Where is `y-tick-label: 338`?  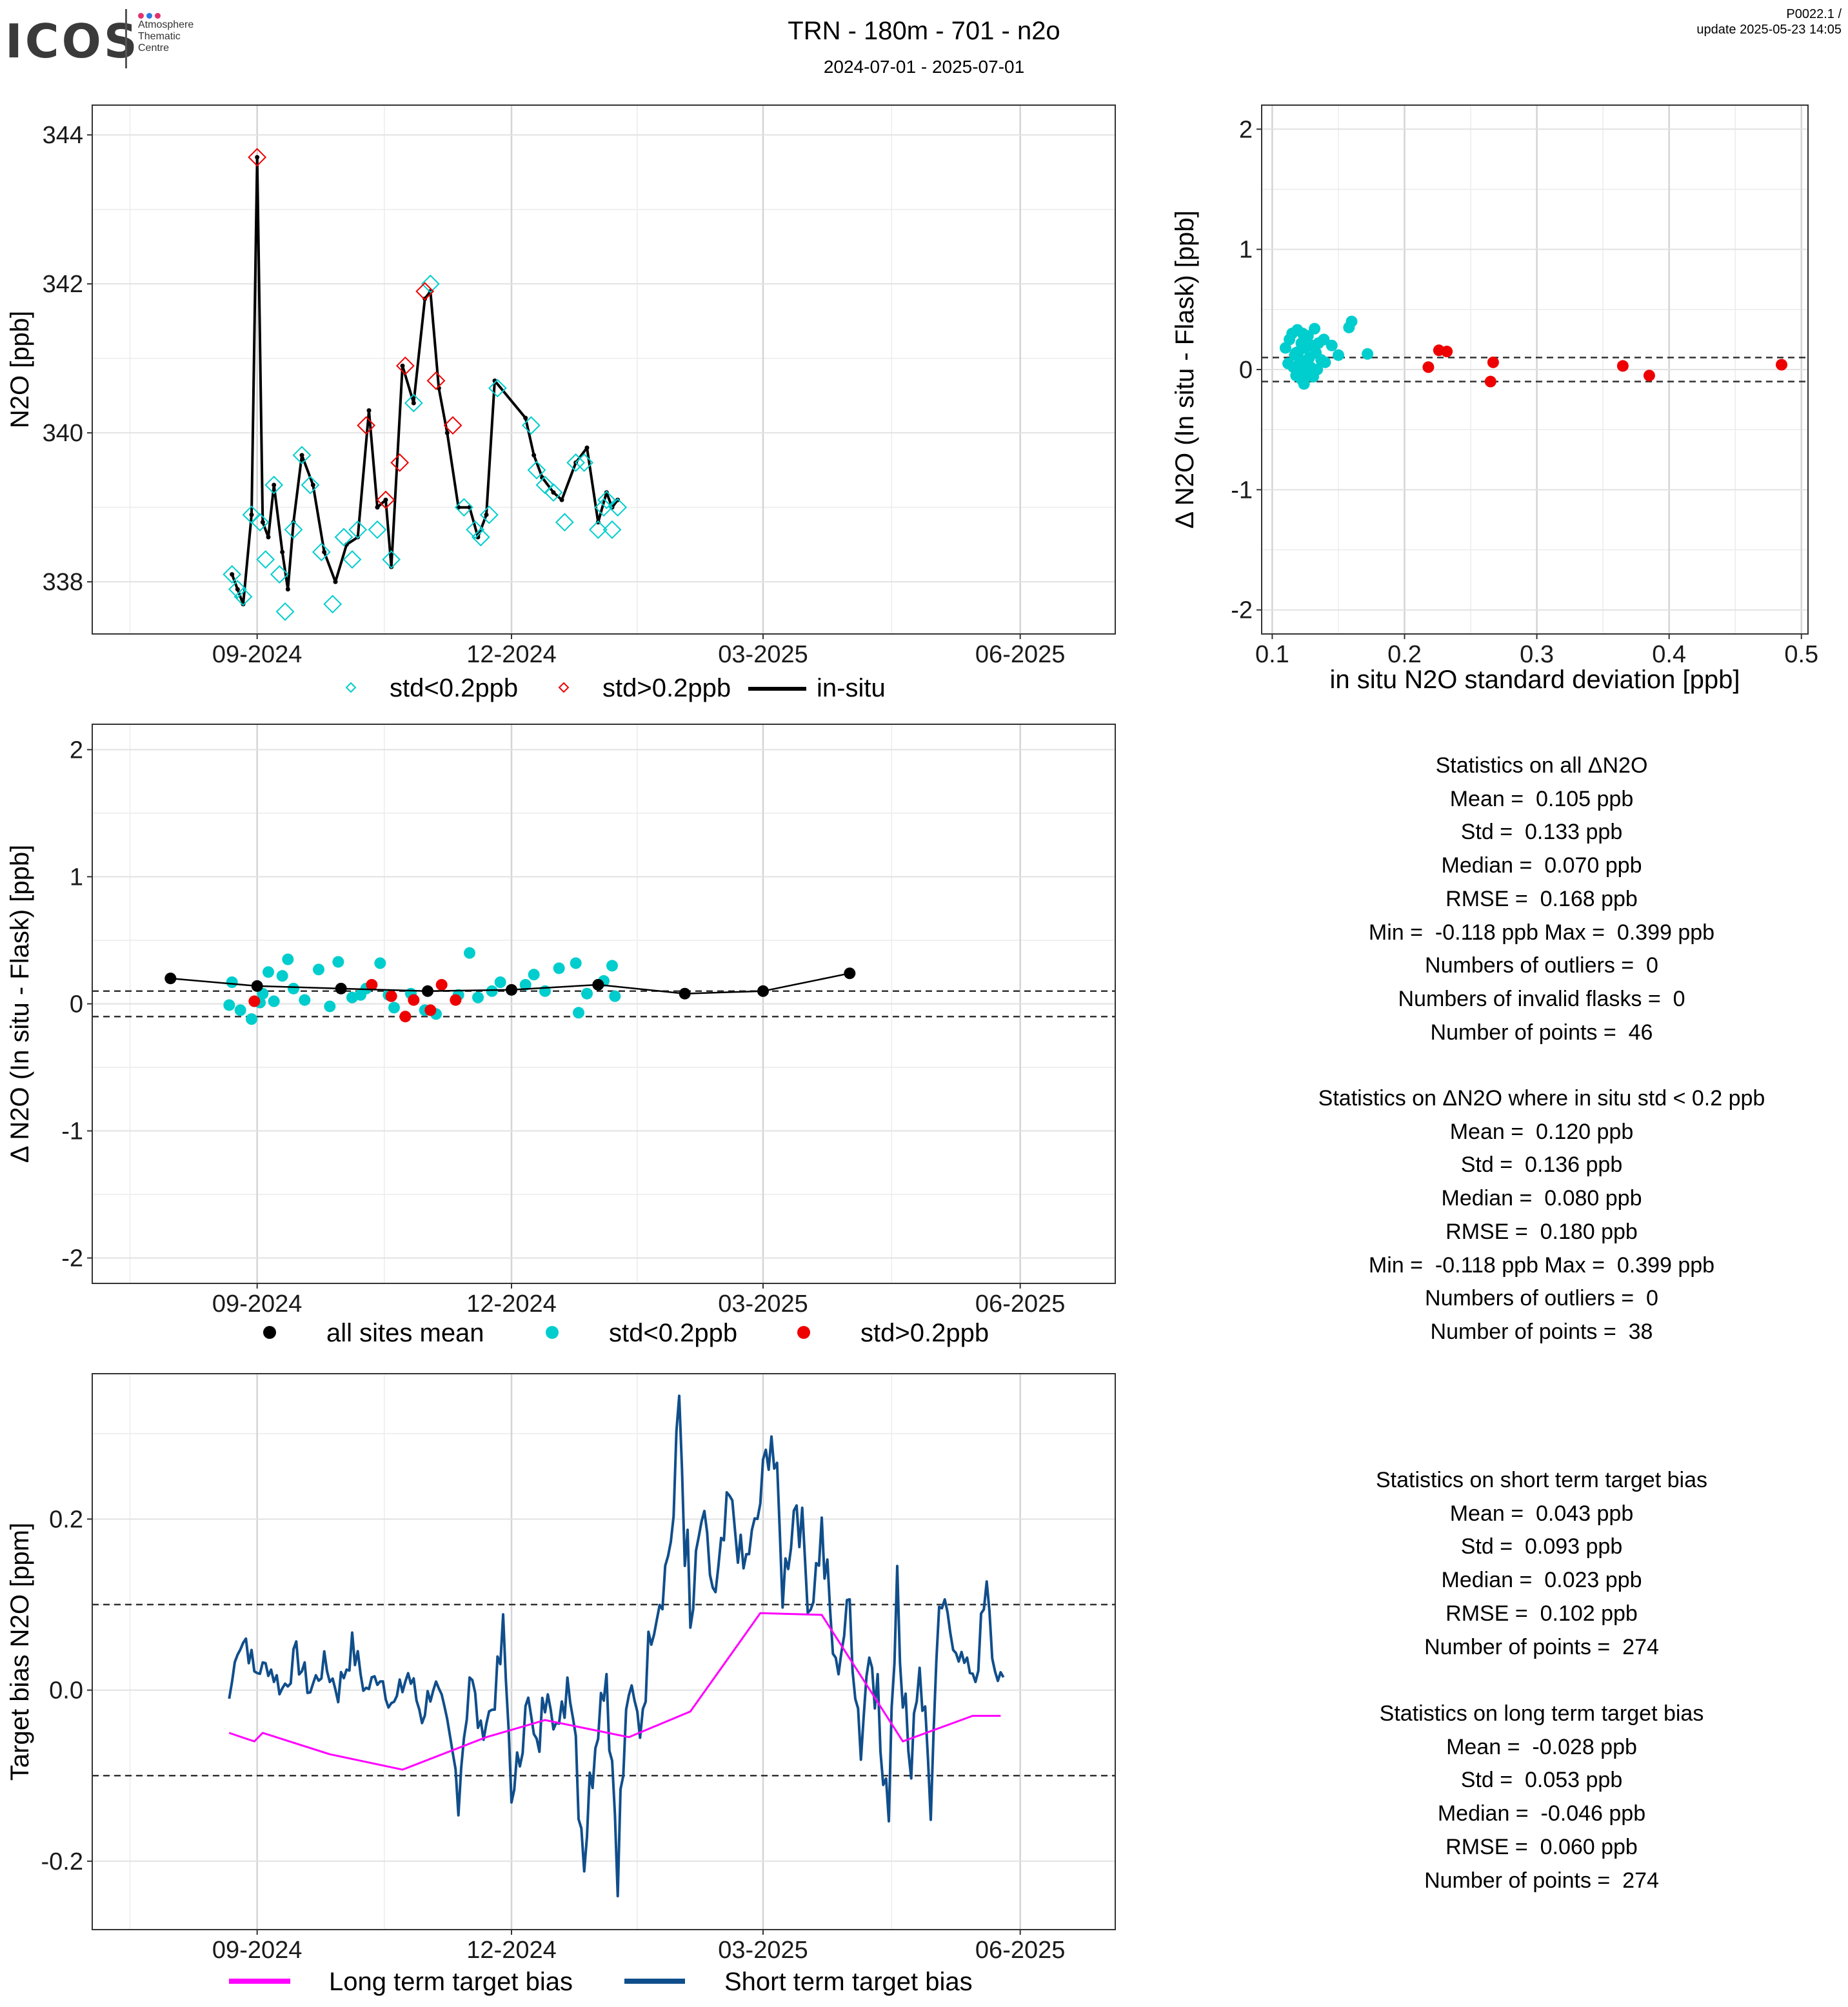
y-tick-label: 338 is located at coordinates (63, 582).